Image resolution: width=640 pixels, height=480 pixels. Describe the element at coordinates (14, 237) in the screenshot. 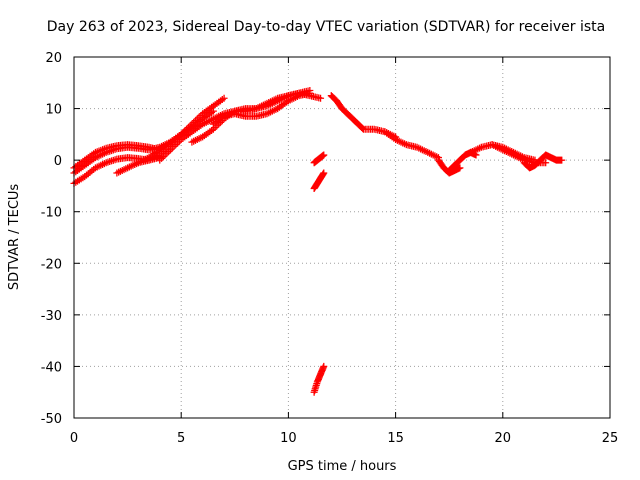

I see `y-axis-label: SDTVAR / TECUs` at that location.